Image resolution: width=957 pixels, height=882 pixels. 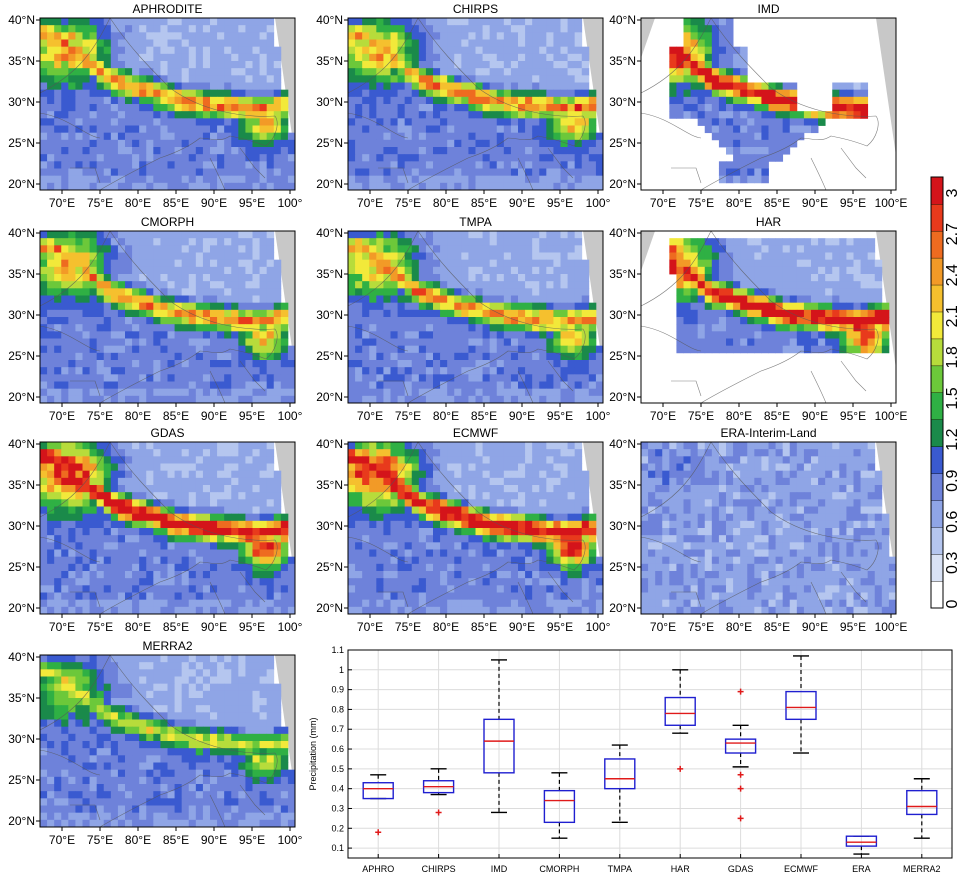 What do you see at coordinates (62, 416) in the screenshot?
I see `lon-tick-label: 70°E` at bounding box center [62, 416].